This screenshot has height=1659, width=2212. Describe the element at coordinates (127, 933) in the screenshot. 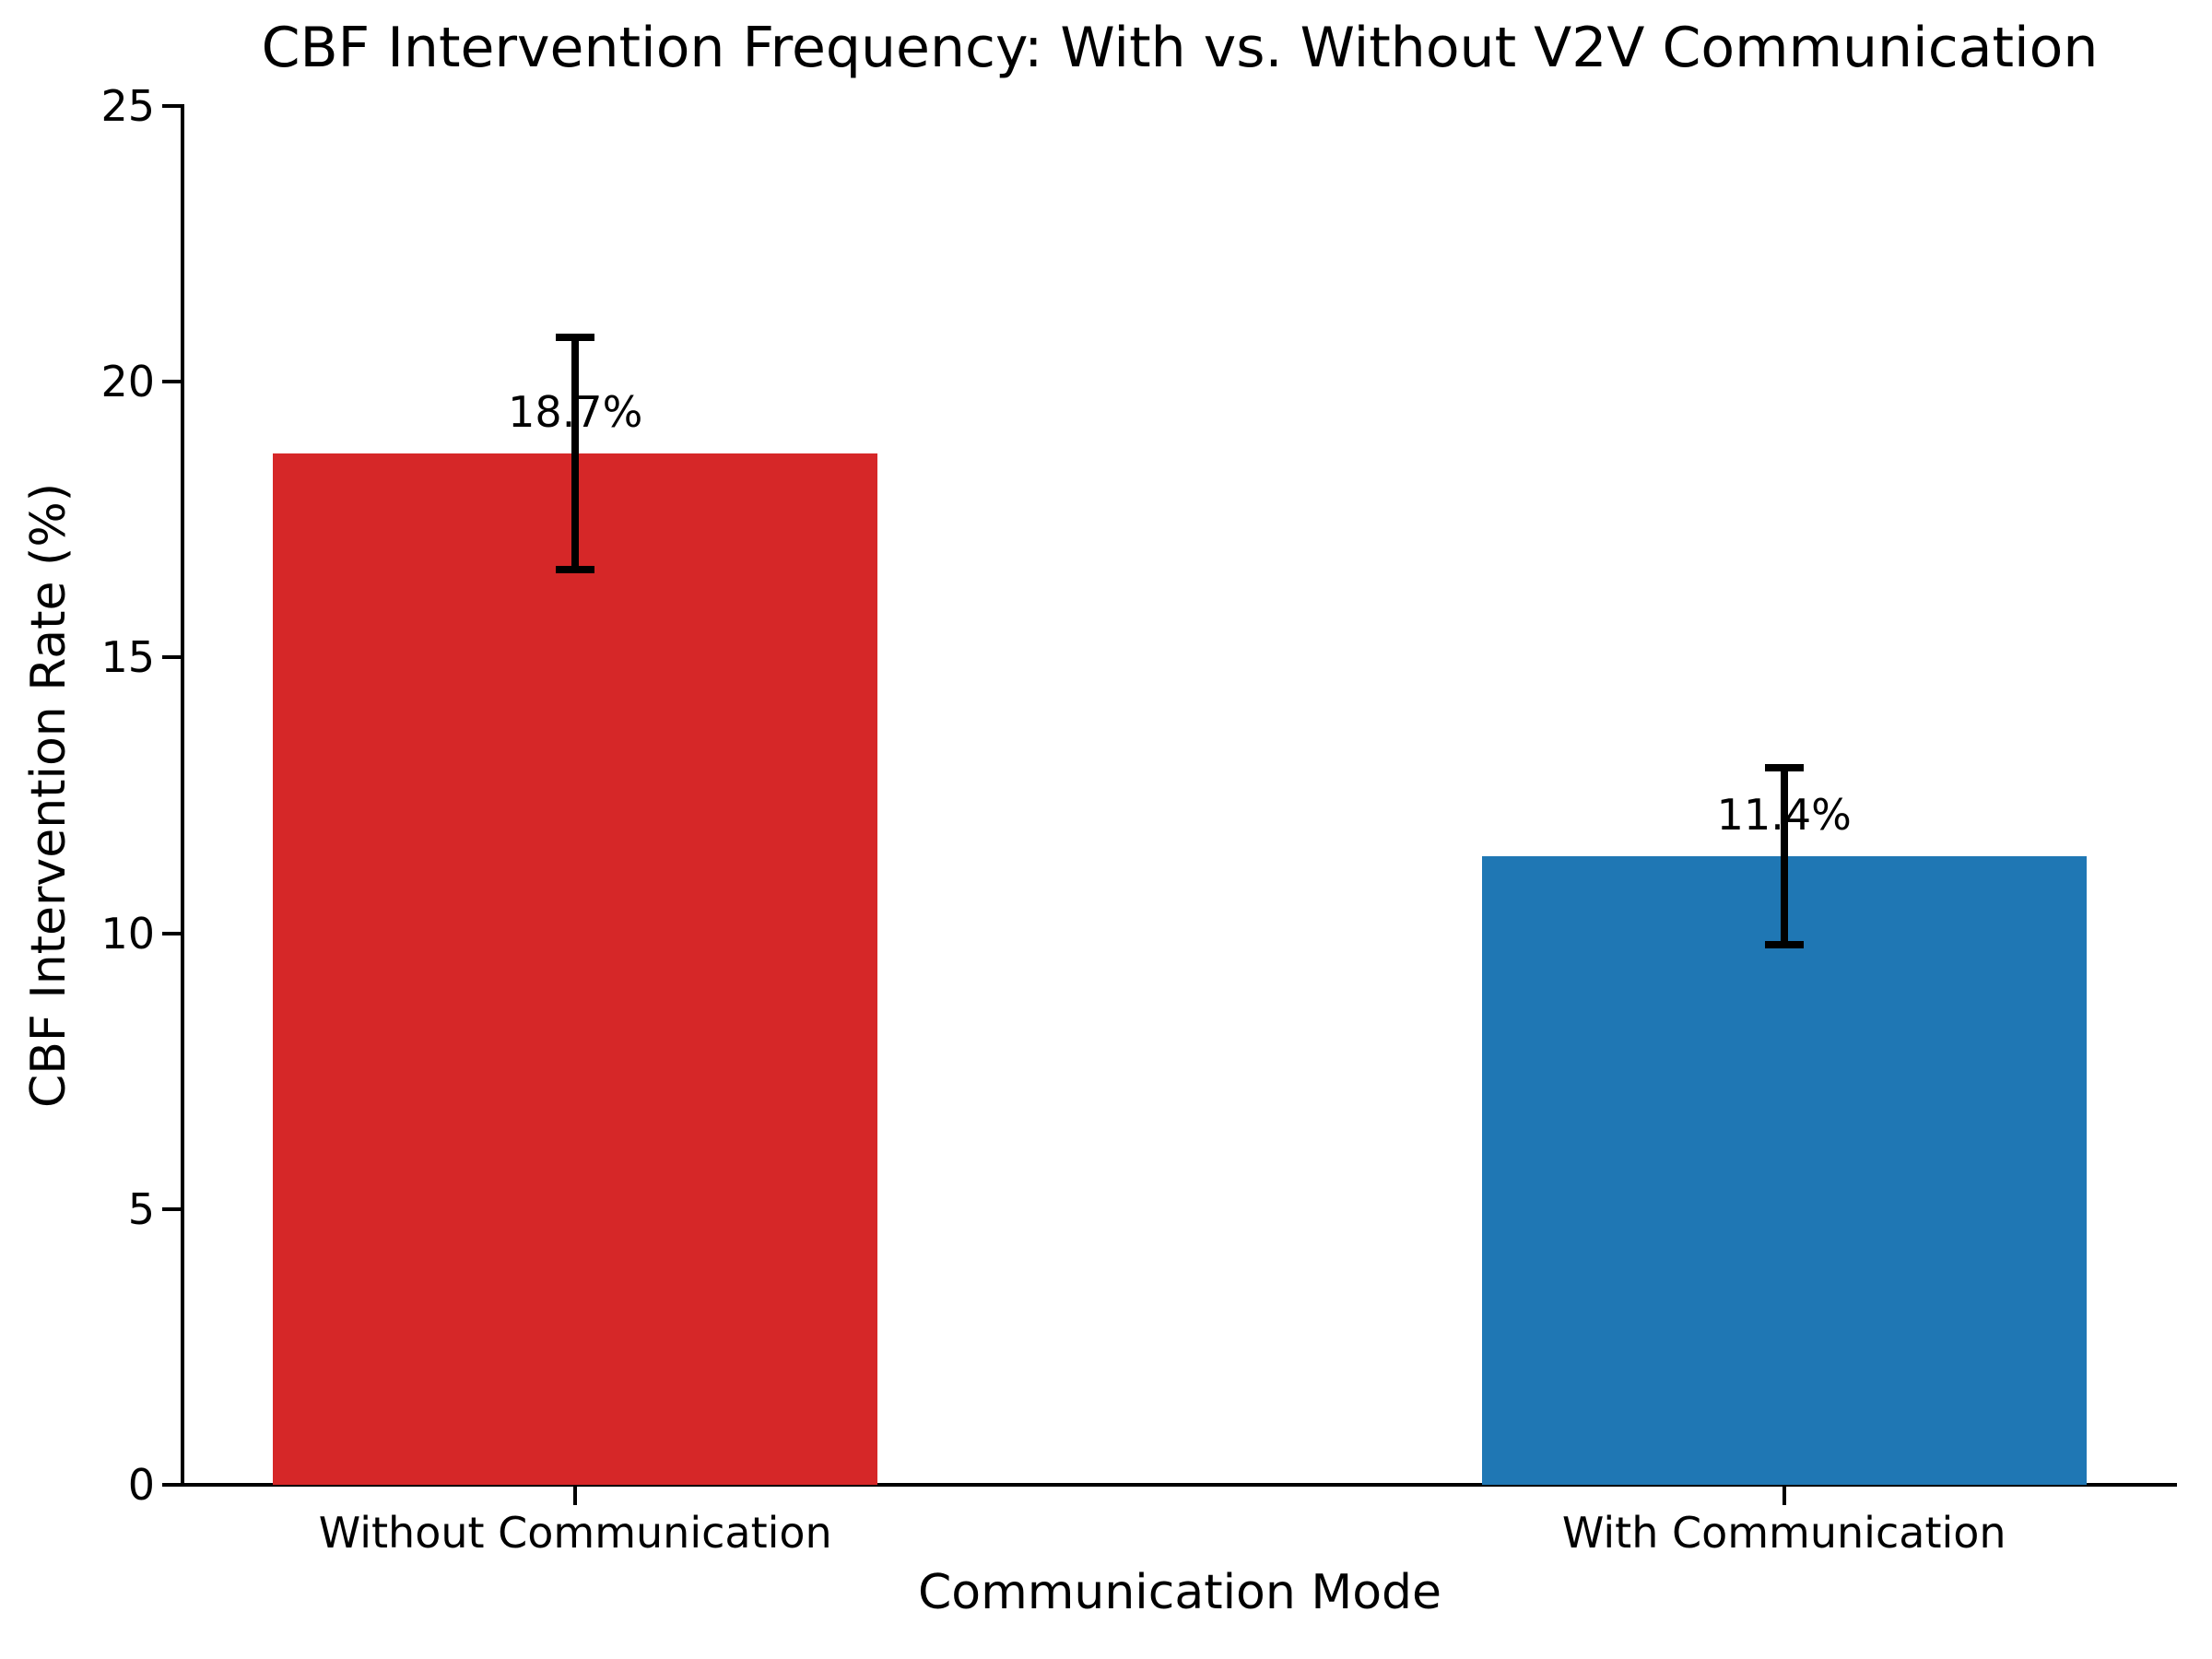

I see `y-tick-label: 10` at that location.